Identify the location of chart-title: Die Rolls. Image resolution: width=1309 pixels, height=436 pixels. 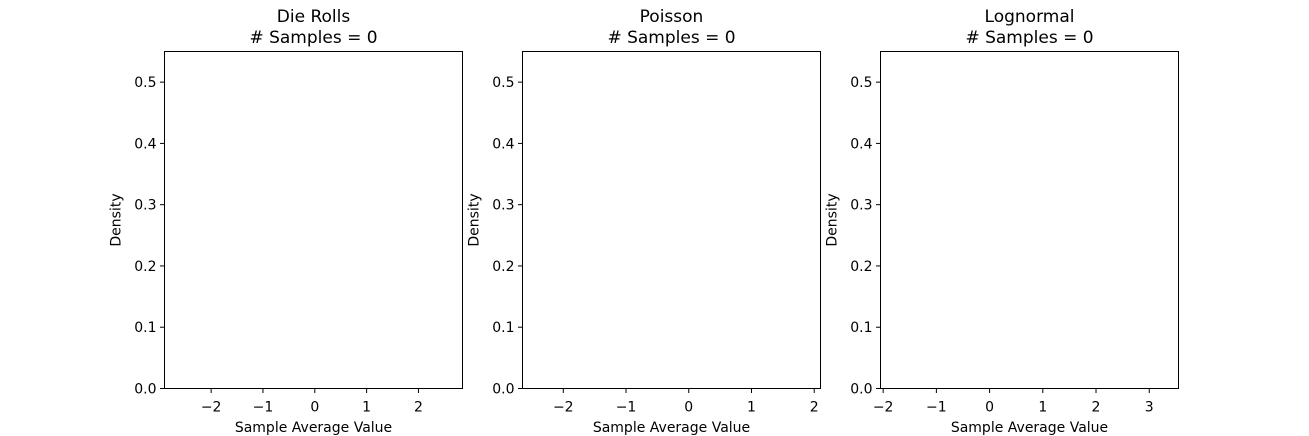
(314, 17).